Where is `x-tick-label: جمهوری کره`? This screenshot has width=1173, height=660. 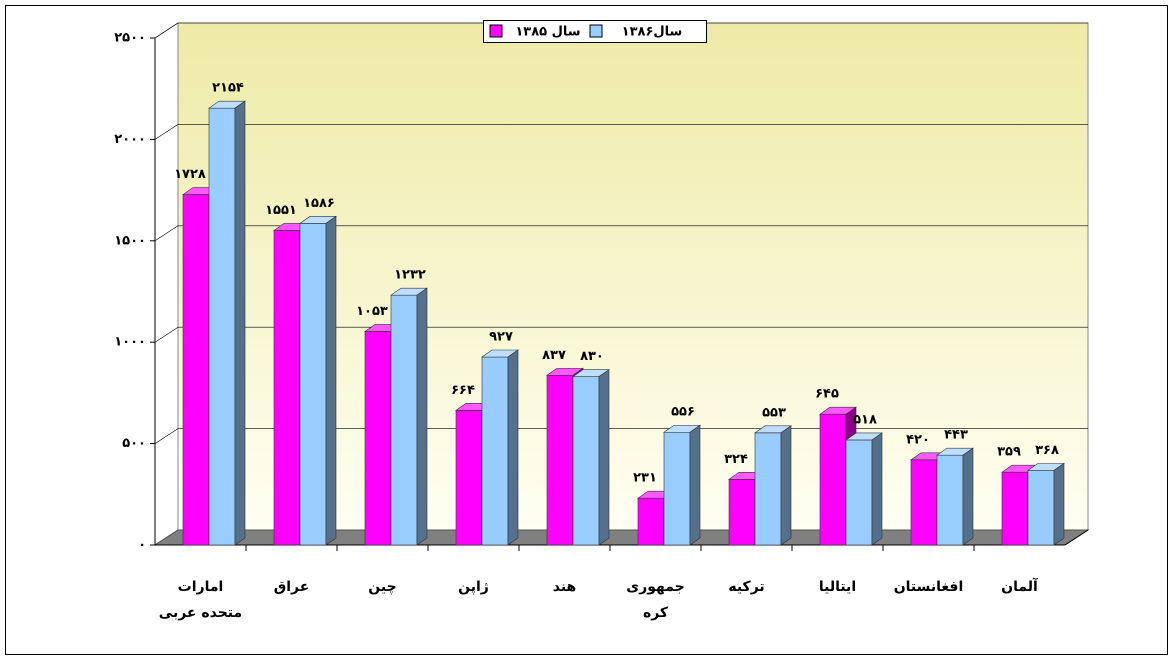 x-tick-label: جمهوری کره is located at coordinates (655, 600).